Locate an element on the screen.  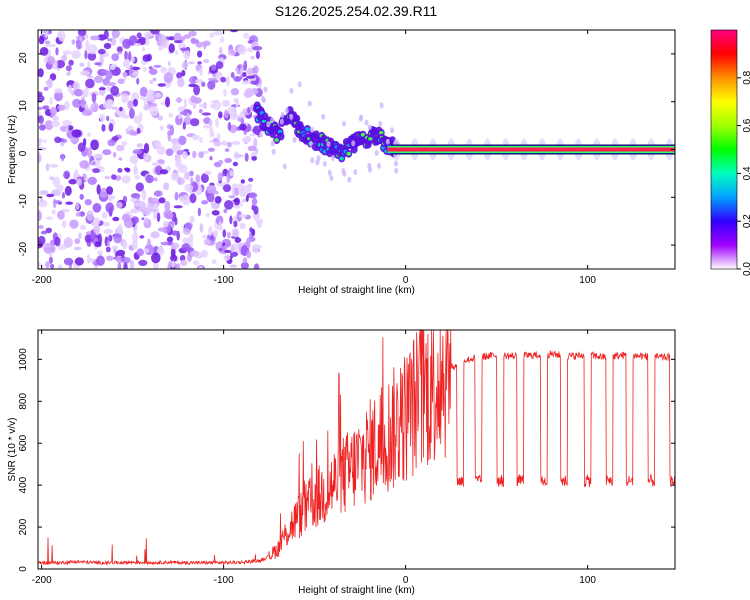
colorbar-tick-label: 0.6 is located at coordinates (746, 125).